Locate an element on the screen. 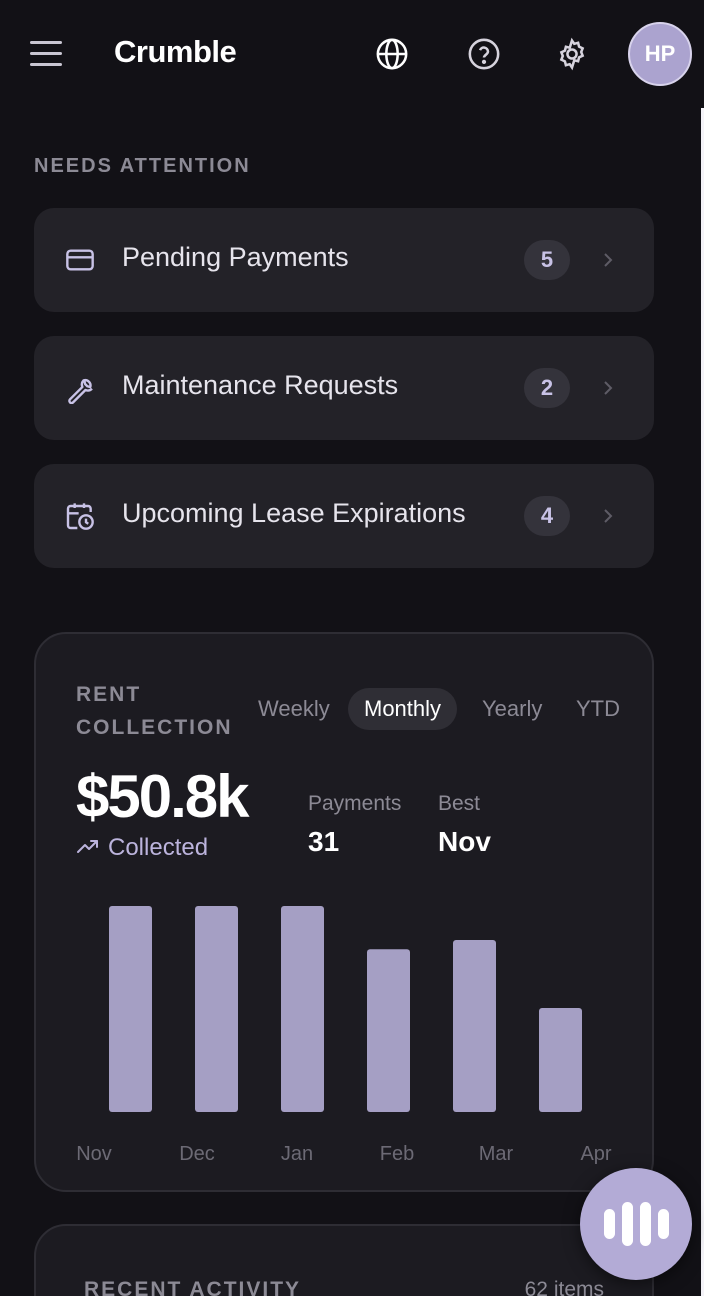  app-header: Crumble HP is located at coordinates (352, 54).